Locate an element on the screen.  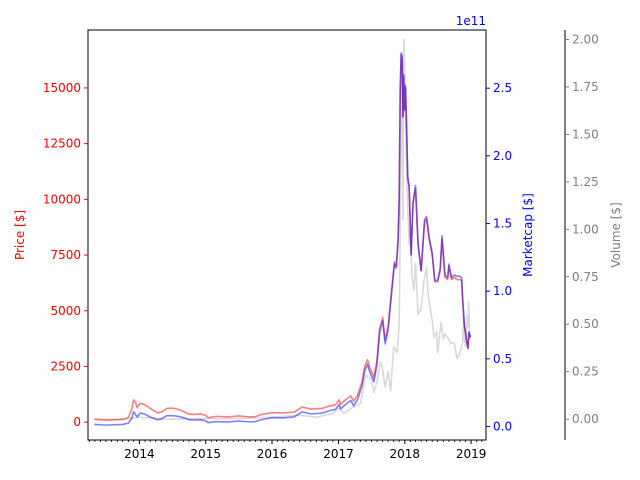
x-tick-label: 2019 is located at coordinates (471, 454).